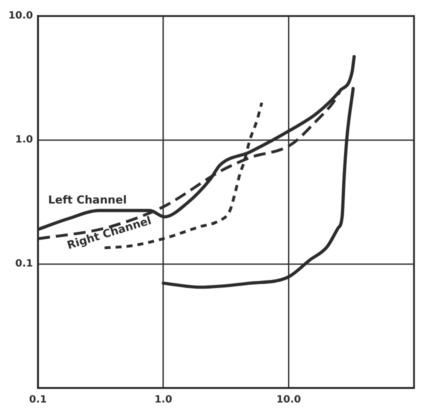 The width and height of the screenshot is (421, 411). Describe the element at coordinates (289, 400) in the screenshot. I see `x-tick-label: 10.0` at that location.